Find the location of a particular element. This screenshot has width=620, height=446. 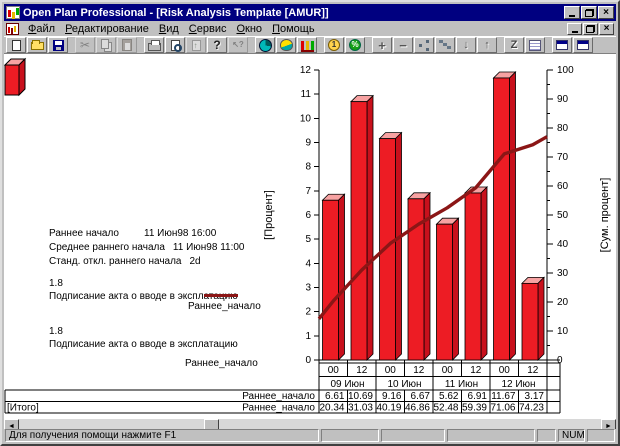

stat-row: Станд. откл. раннего начала 2d is located at coordinates (146, 261).